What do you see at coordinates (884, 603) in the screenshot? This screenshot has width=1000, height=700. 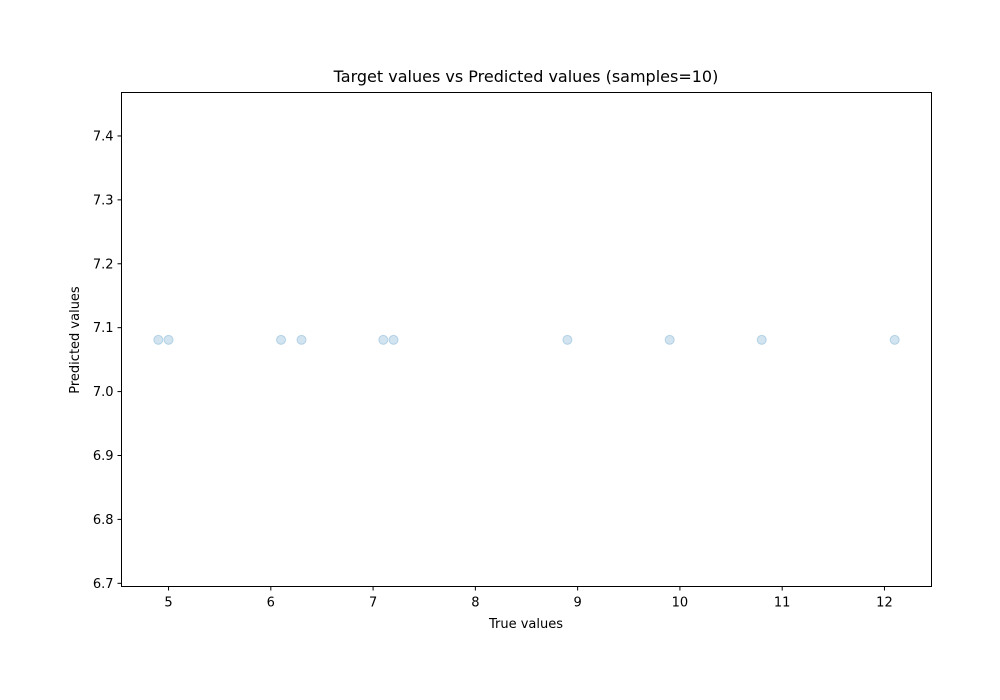 I see `x-tick-label: 12` at bounding box center [884, 603].